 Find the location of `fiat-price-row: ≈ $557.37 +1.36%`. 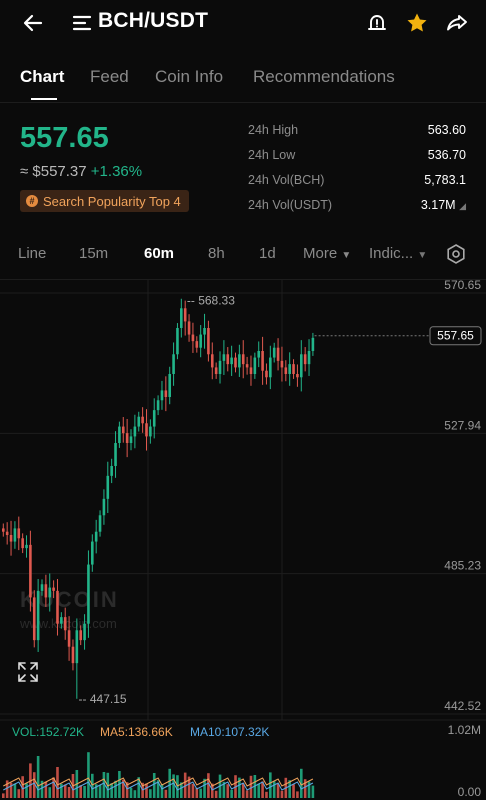

fiat-price-row: ≈ $557.37 +1.36% is located at coordinates (81, 171).